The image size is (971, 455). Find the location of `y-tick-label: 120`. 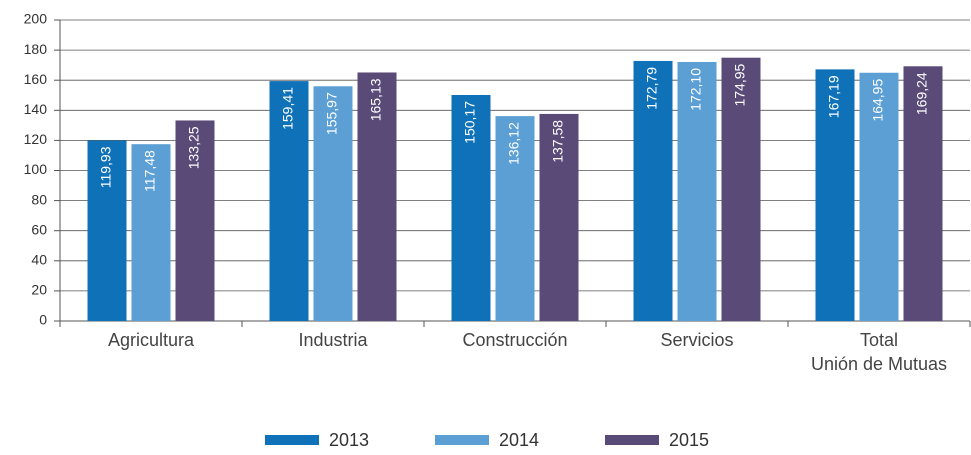

y-tick-label: 120 is located at coordinates (36, 139).